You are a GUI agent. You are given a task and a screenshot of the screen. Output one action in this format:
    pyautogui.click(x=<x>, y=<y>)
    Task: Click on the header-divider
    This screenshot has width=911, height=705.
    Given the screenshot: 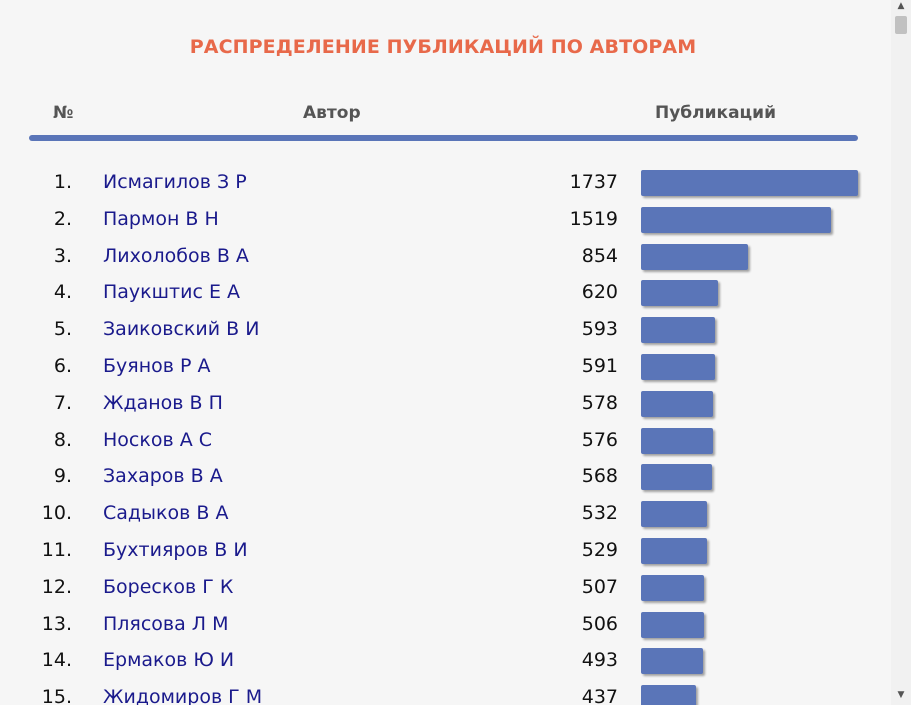 What is the action you would take?
    pyautogui.click(x=443, y=138)
    